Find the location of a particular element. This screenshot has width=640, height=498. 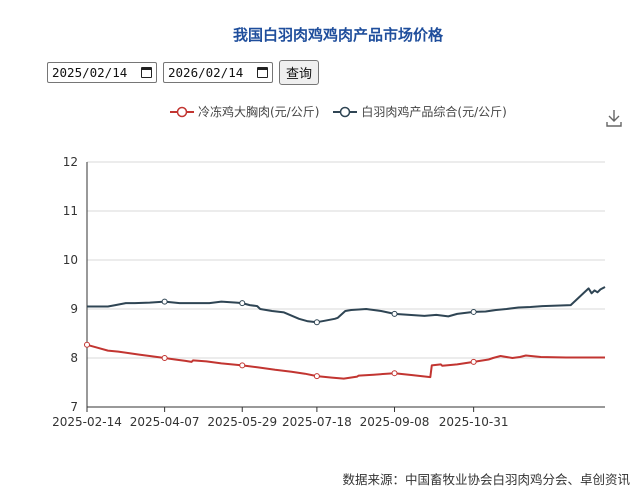

source-note: 数据来源：中国畜牧业协会白羽肉鸡分会、卓创资讯 is located at coordinates (486, 479).